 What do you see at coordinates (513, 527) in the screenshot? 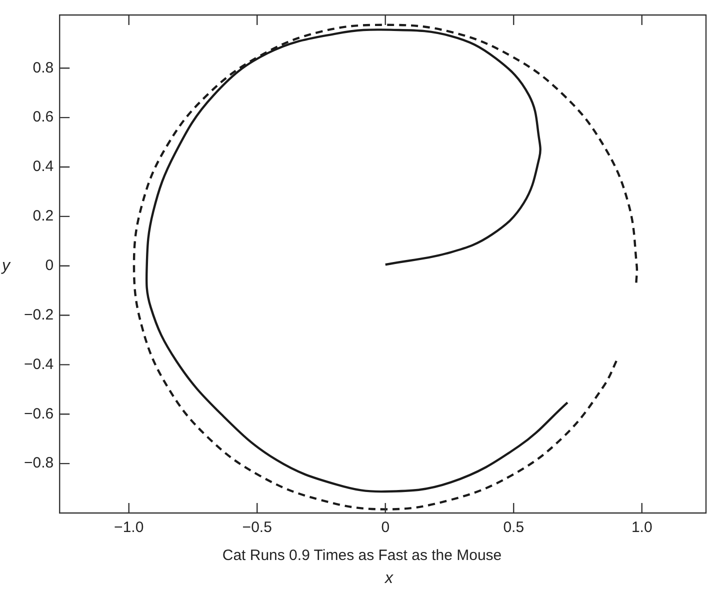
I see `x-tick-label: 0.5` at bounding box center [513, 527].